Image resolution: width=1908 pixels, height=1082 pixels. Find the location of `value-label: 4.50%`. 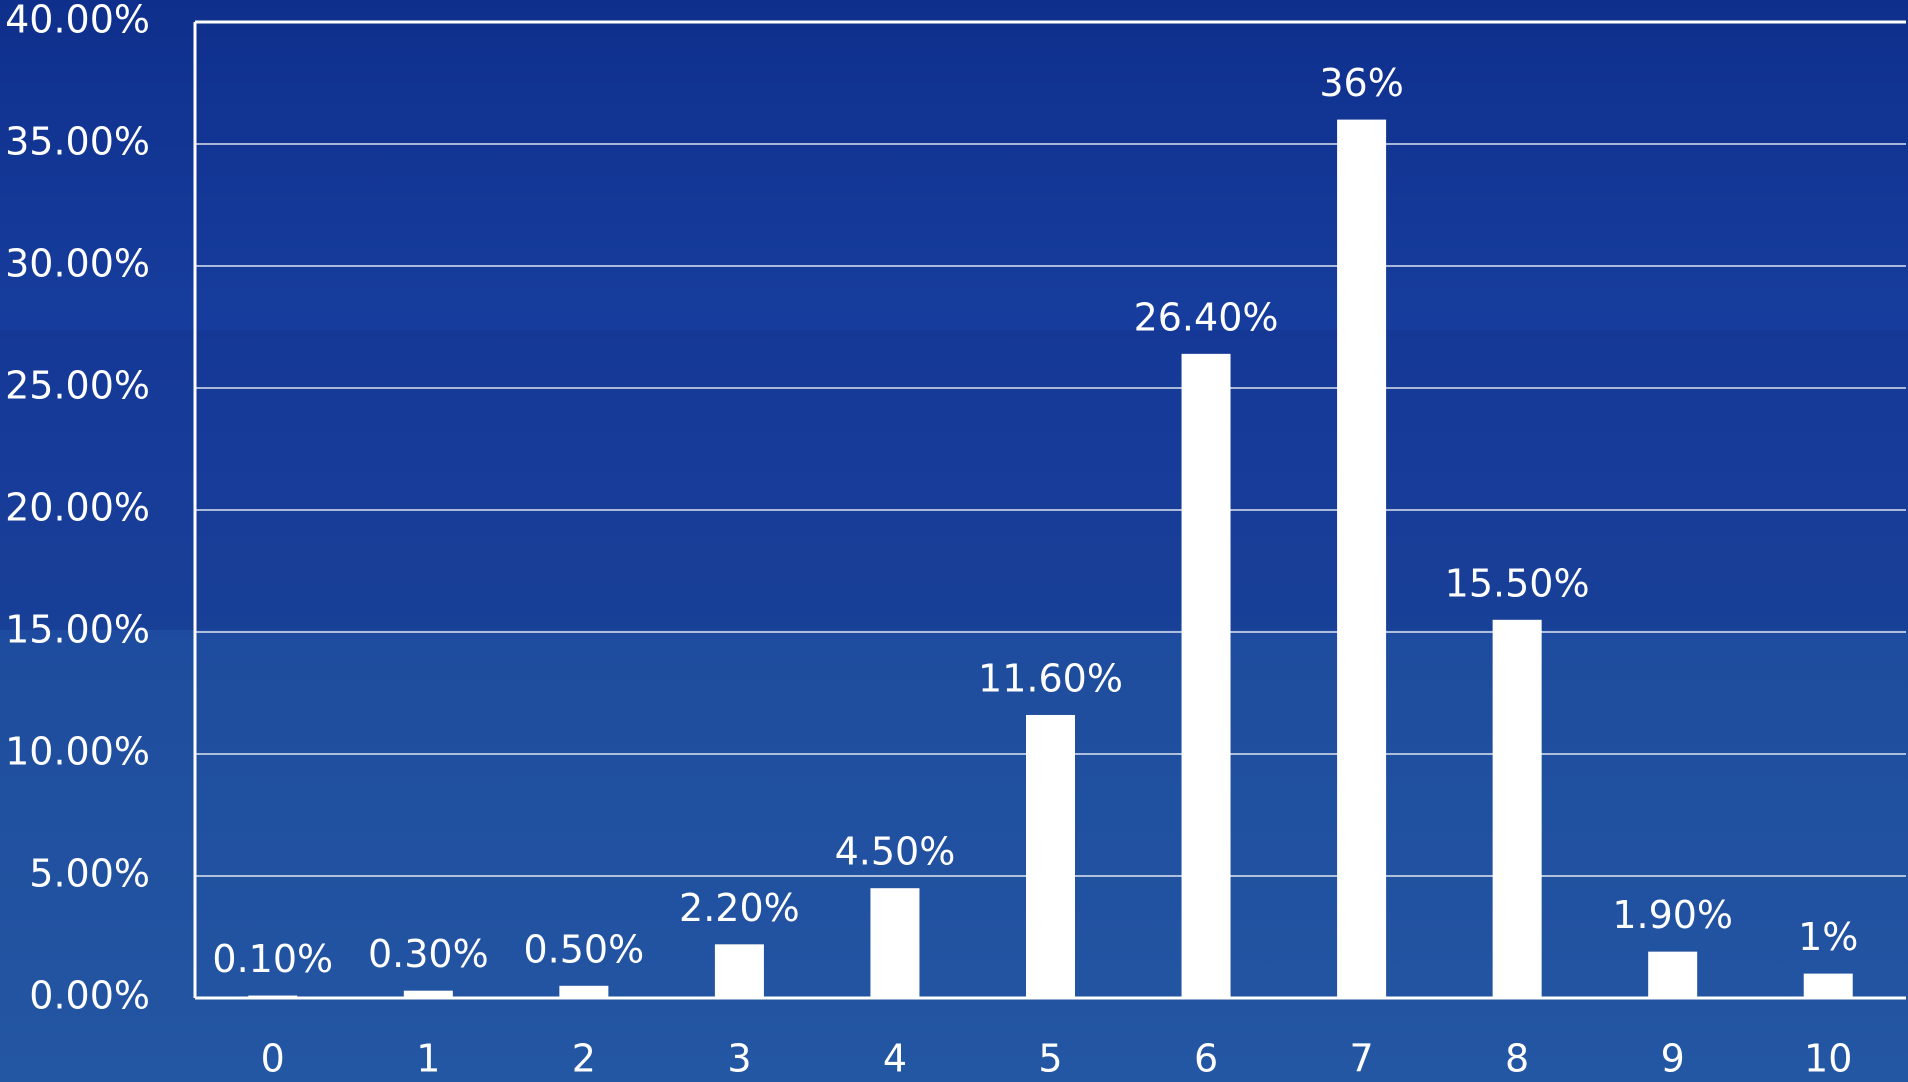

value-label: 4.50% is located at coordinates (895, 852).